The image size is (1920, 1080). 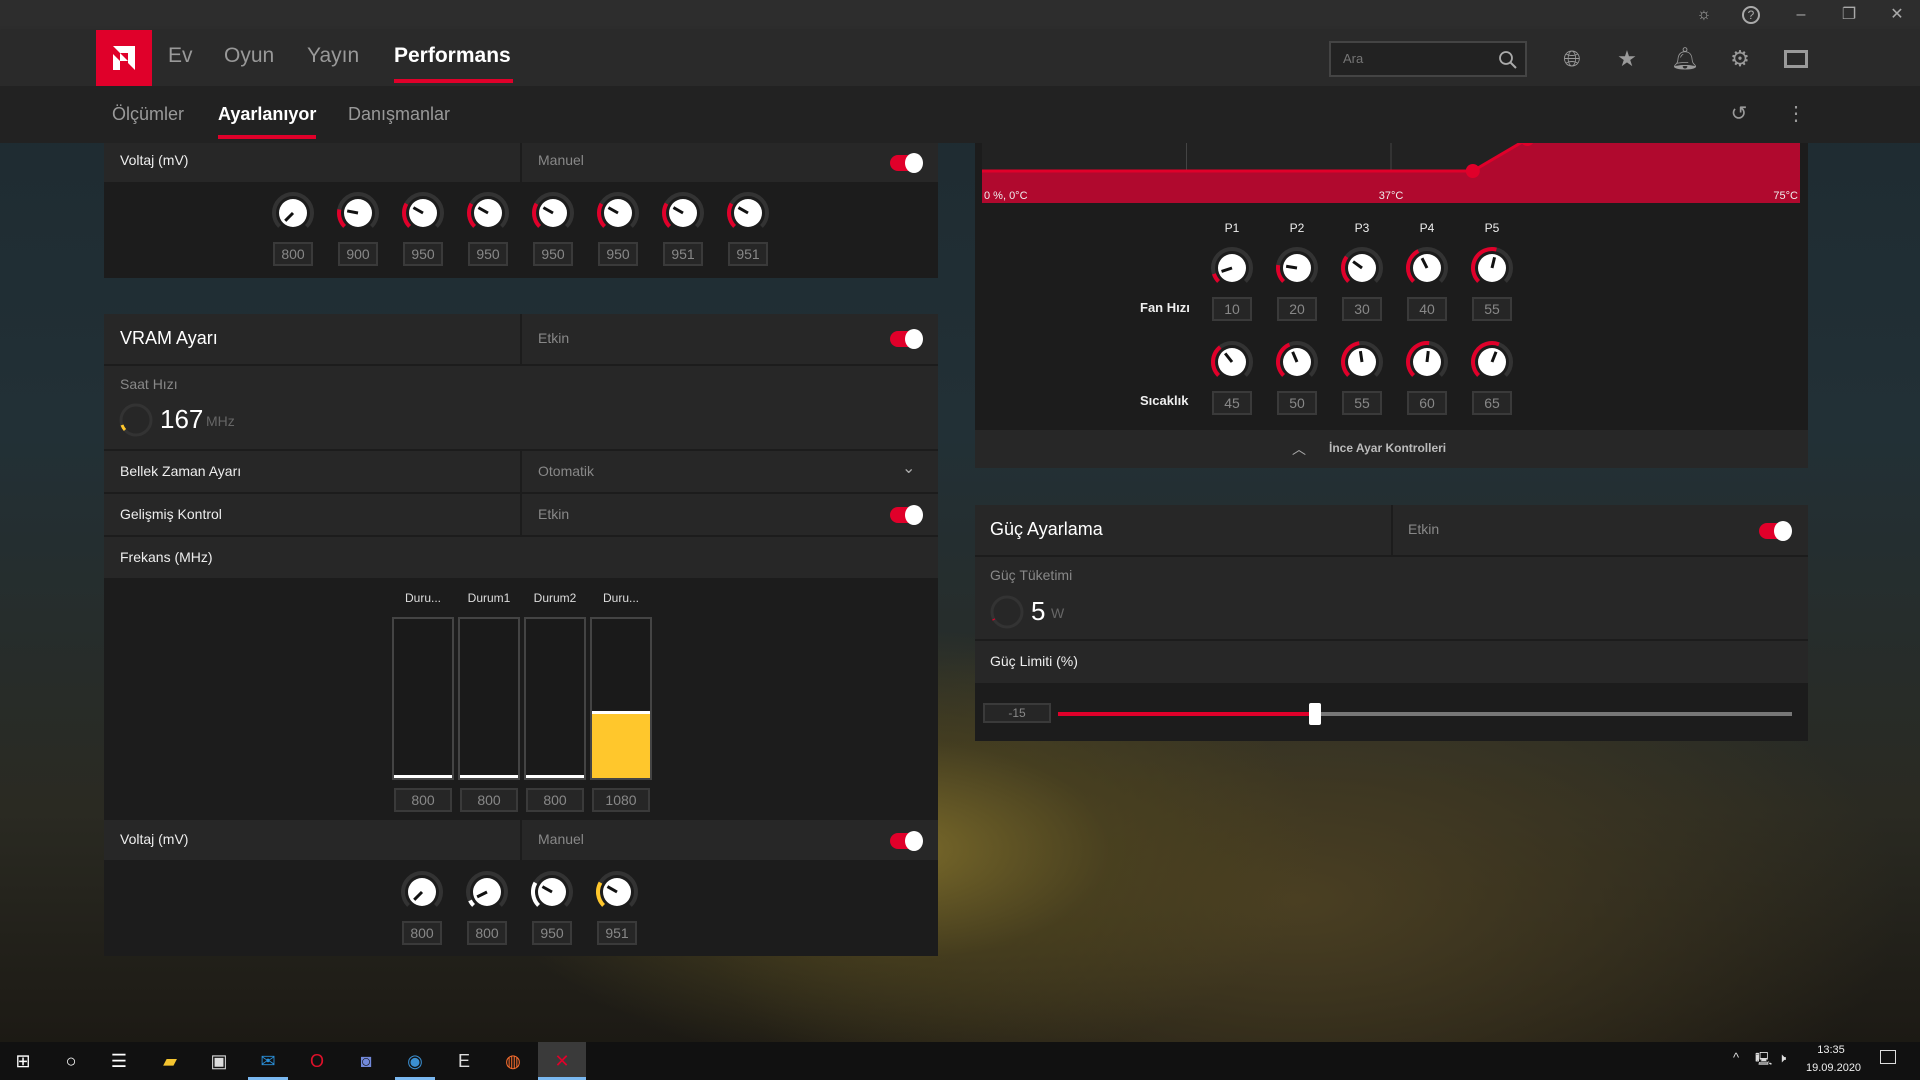 I want to click on more-options-icon: ⋮, so click(x=1796, y=114).